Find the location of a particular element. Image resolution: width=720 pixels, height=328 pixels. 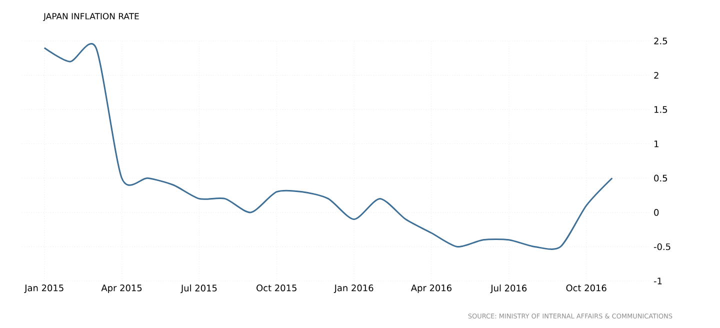

x-tick-label: Jul 2015 is located at coordinates (198, 289).